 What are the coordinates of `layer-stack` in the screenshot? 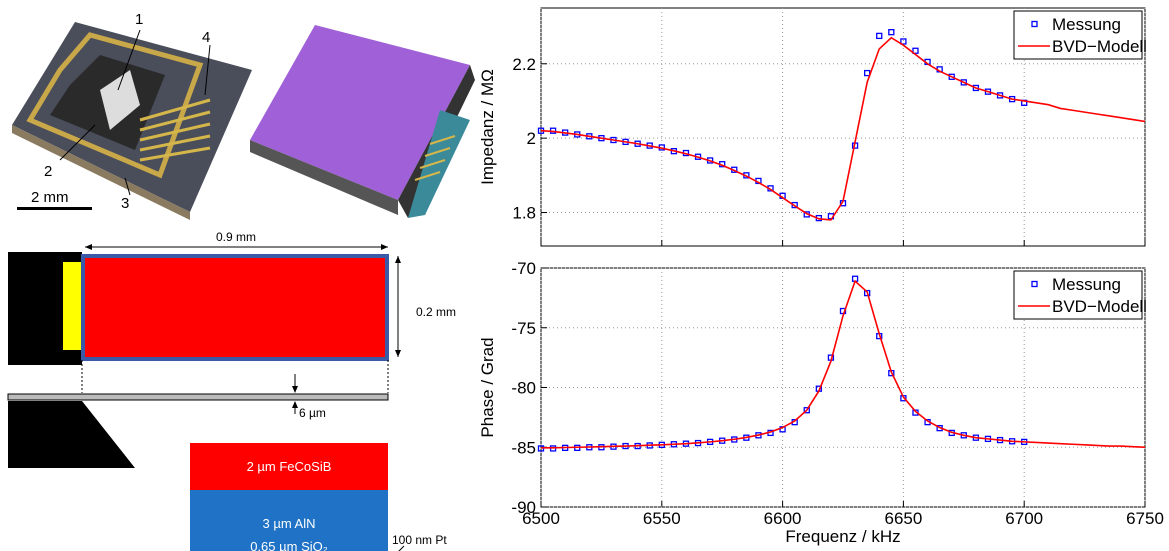 It's located at (297, 497).